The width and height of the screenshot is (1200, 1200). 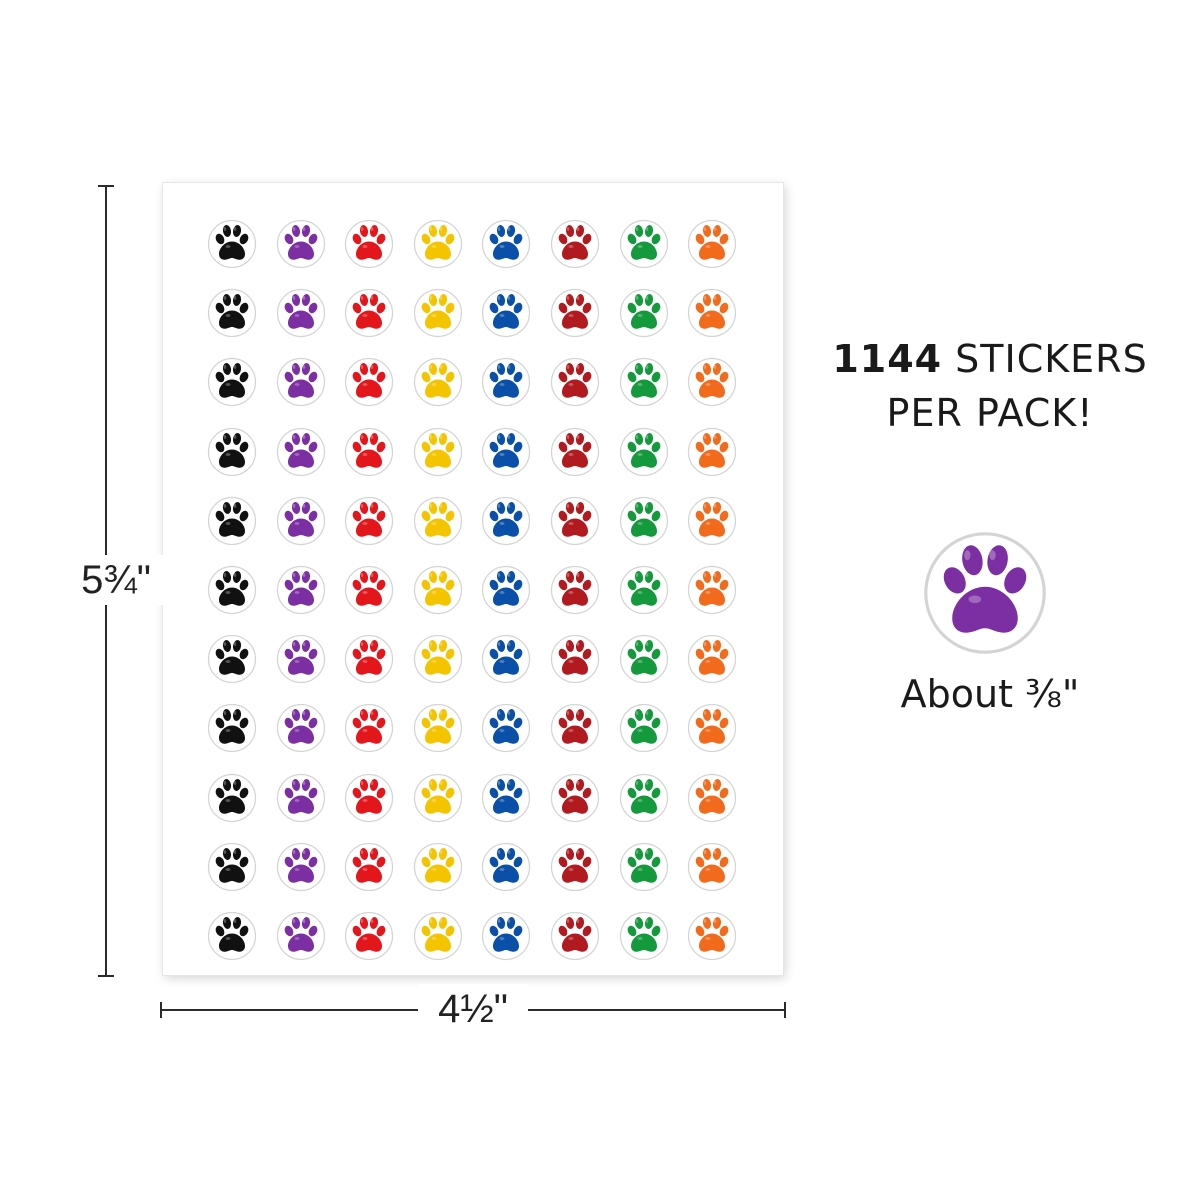 I want to click on width-label: 4½", so click(x=473, y=1009).